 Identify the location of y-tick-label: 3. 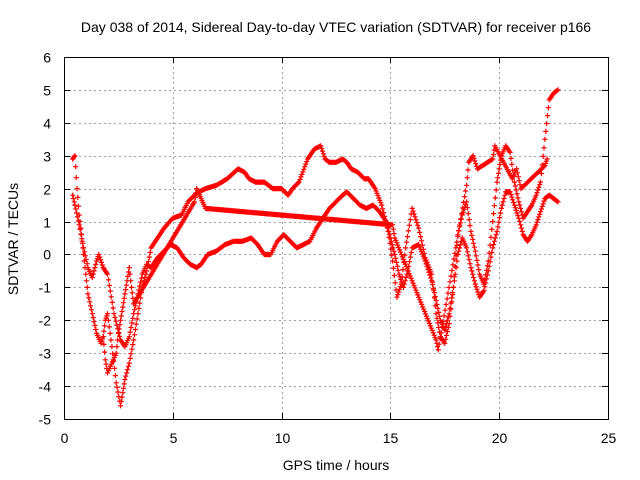
(47, 157).